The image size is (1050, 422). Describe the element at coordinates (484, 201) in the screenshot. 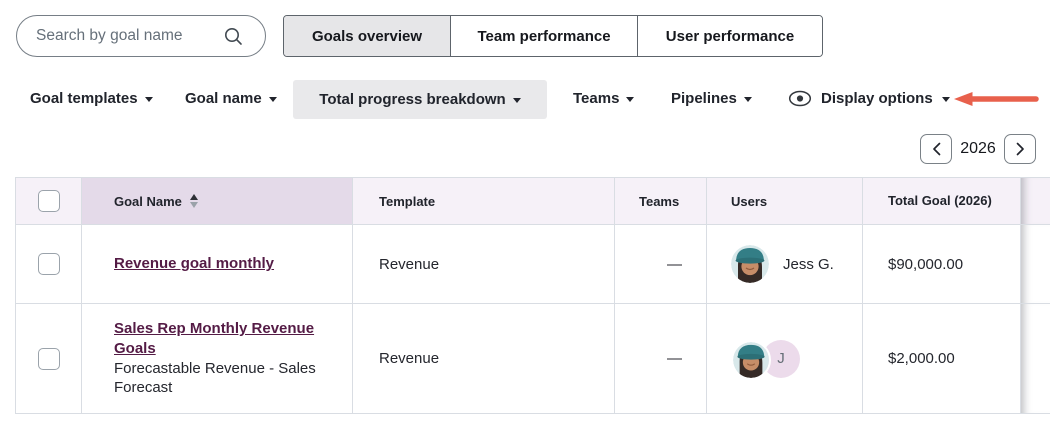

I see `header-template: Template` at that location.